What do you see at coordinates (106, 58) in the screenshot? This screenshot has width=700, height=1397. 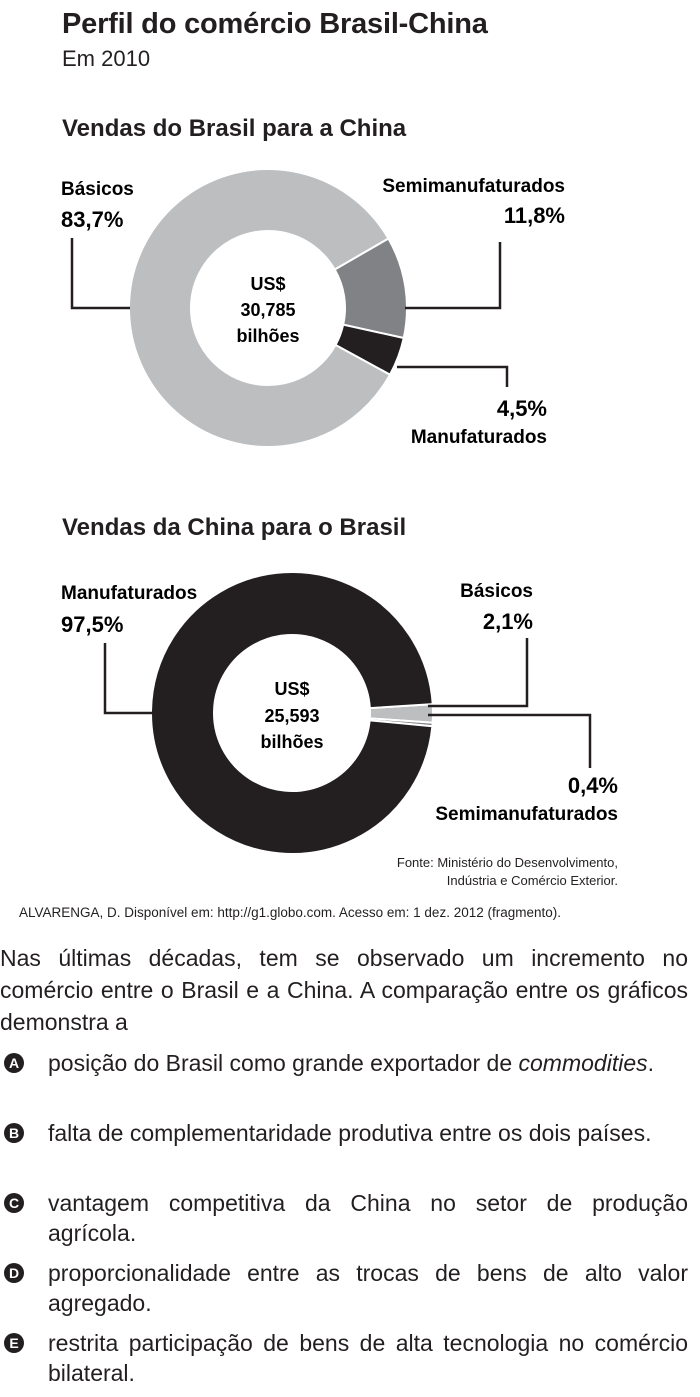 I see `main-subtitle: Em 2010` at bounding box center [106, 58].